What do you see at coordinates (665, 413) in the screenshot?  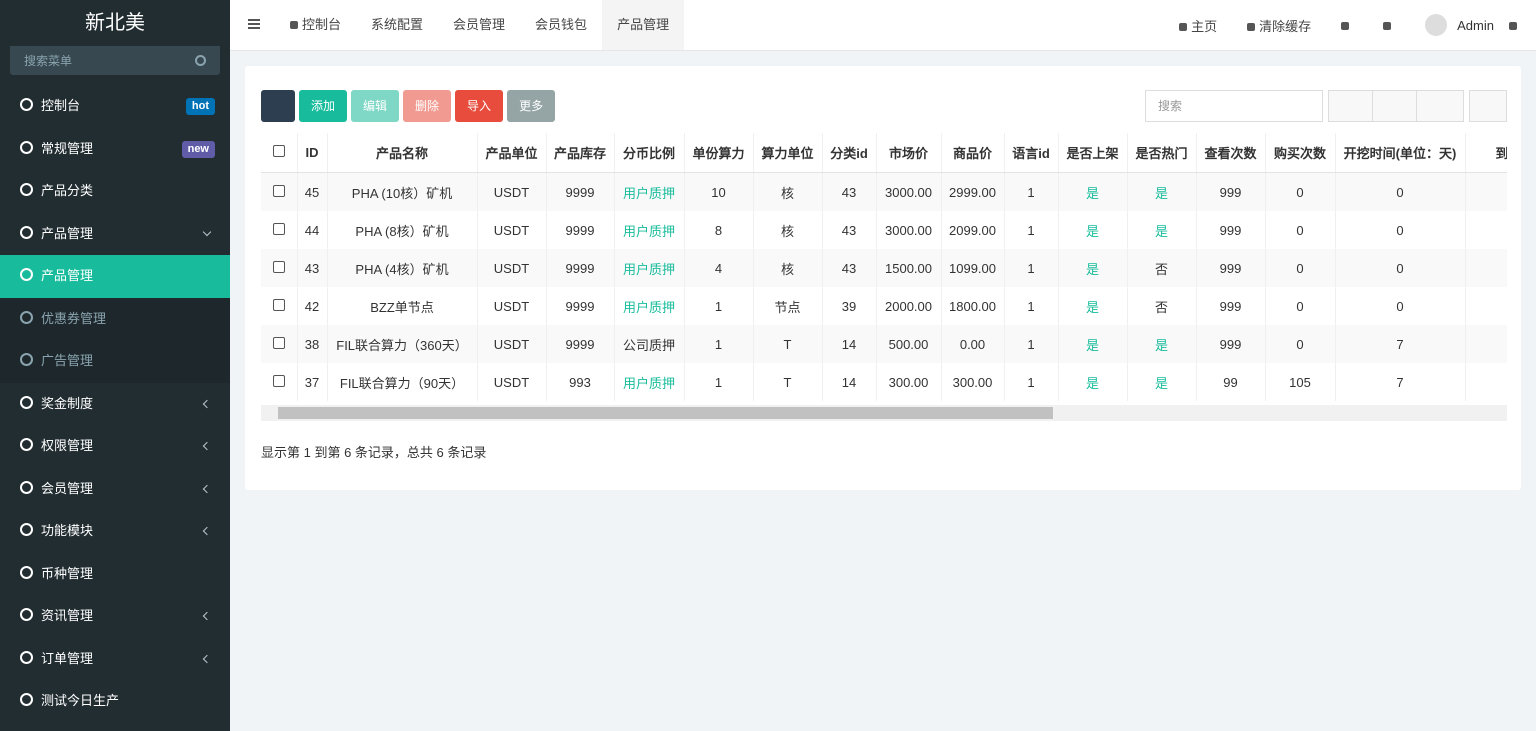 I see `scrollbar-thumb` at bounding box center [665, 413].